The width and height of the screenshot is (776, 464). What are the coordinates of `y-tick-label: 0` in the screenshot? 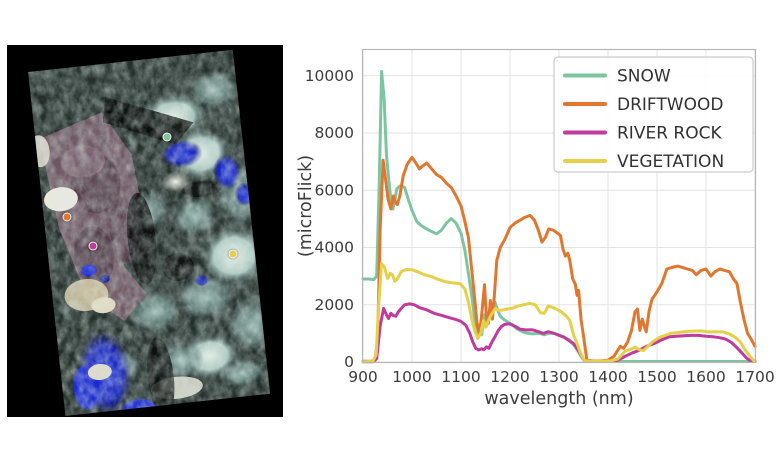 It's located at (349, 362).